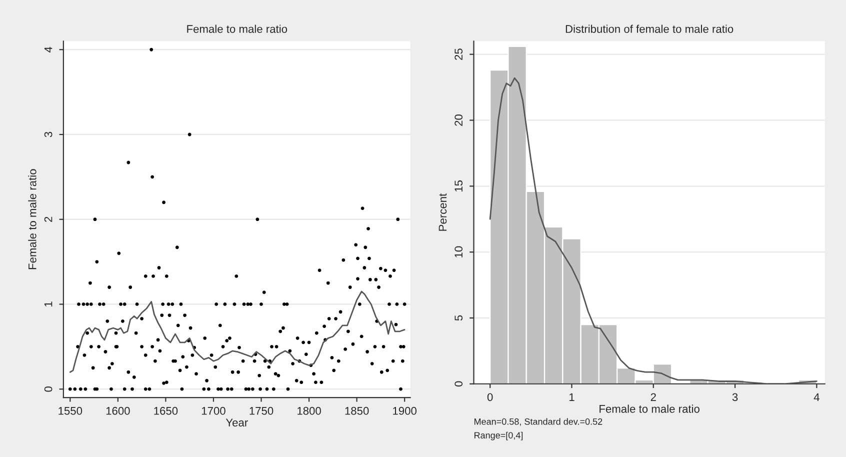  I want to click on y-tick-label: 4, so click(48, 49).